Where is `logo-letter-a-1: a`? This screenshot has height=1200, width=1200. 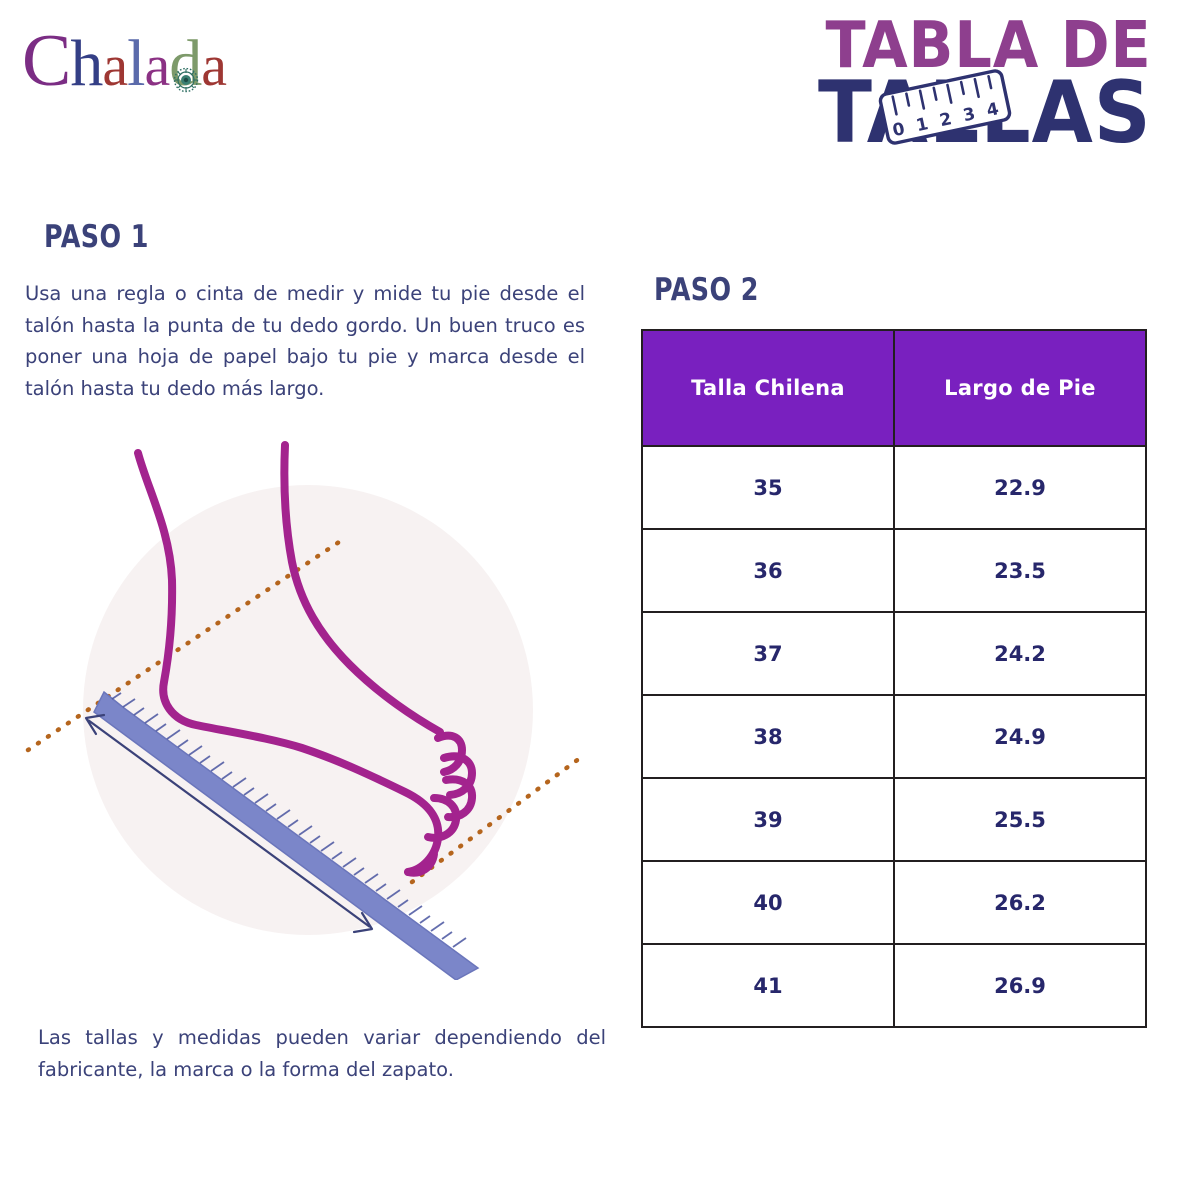 logo-letter-a-1: a is located at coordinates (115, 65).